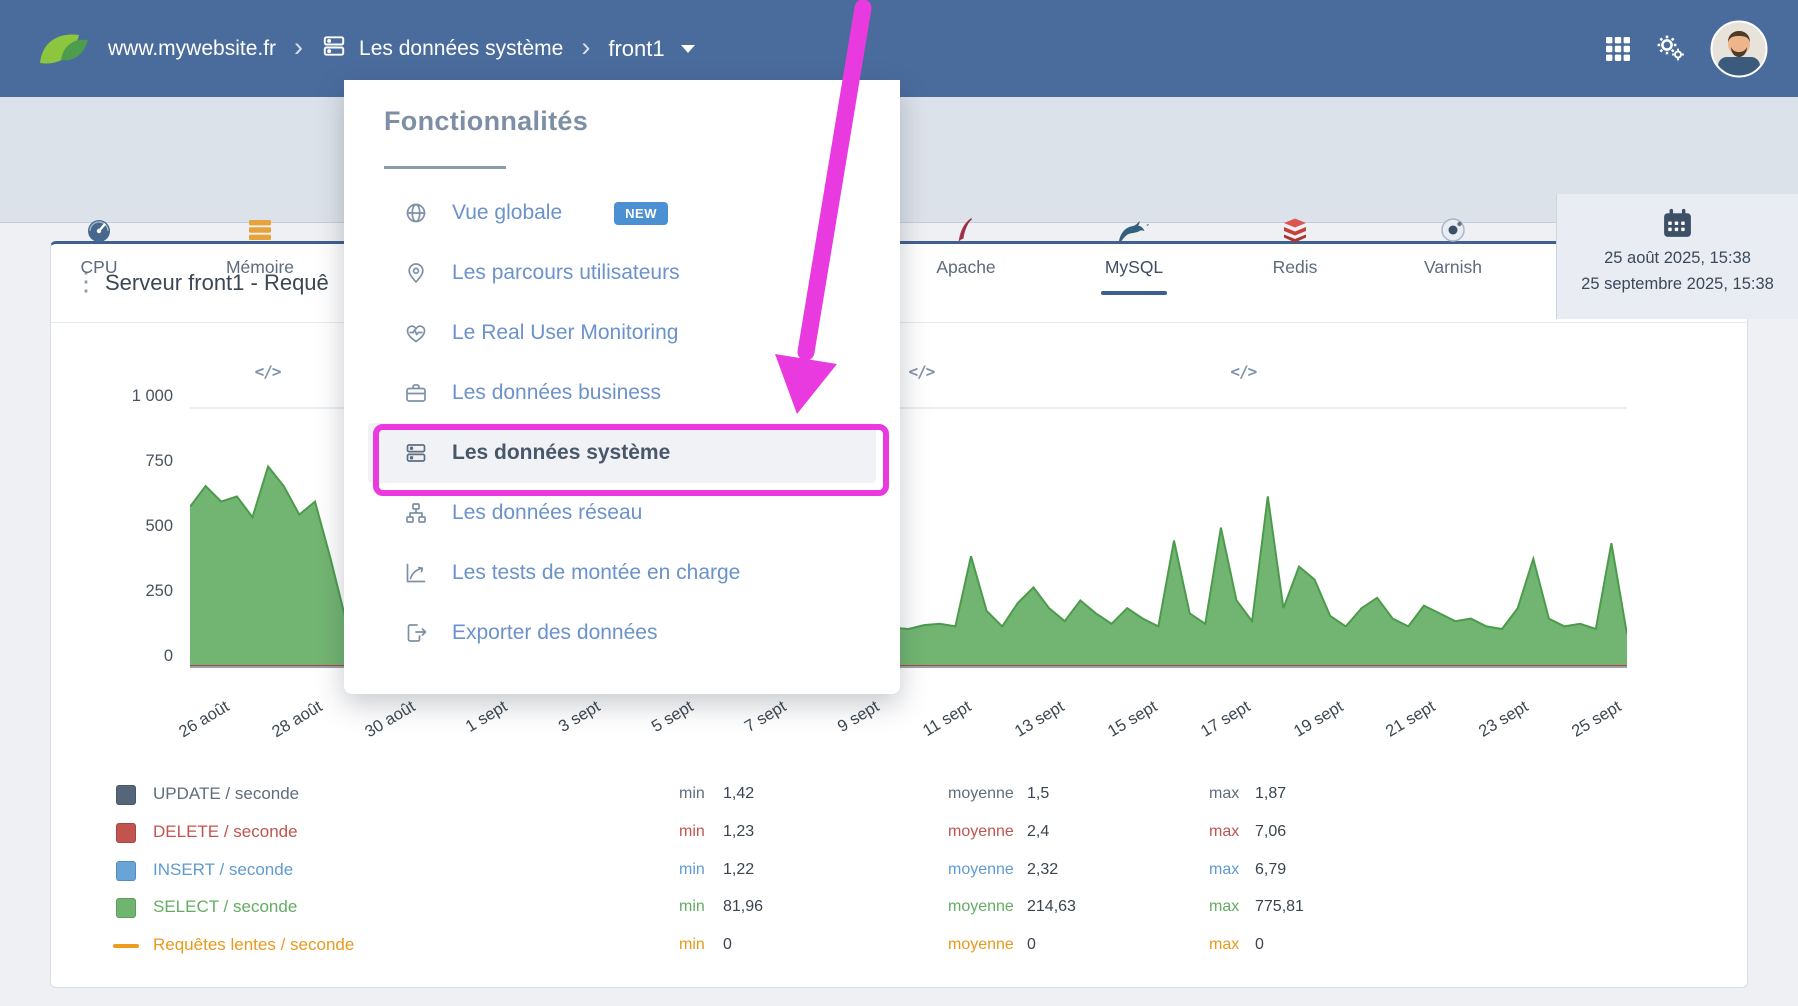  What do you see at coordinates (739, 869) in the screenshot?
I see `stat-min-value: 1,22` at bounding box center [739, 869].